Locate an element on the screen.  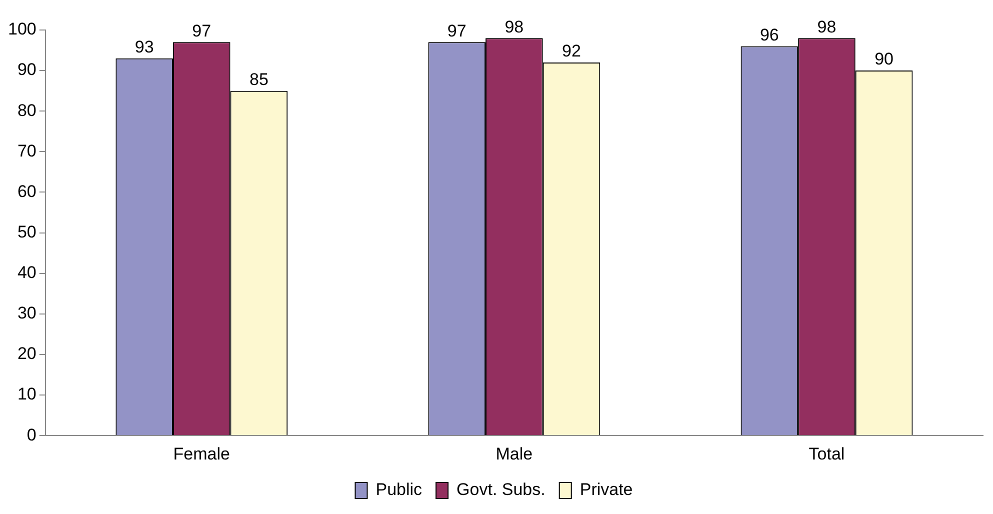
y-tick-label: 40 is located at coordinates (26, 272).